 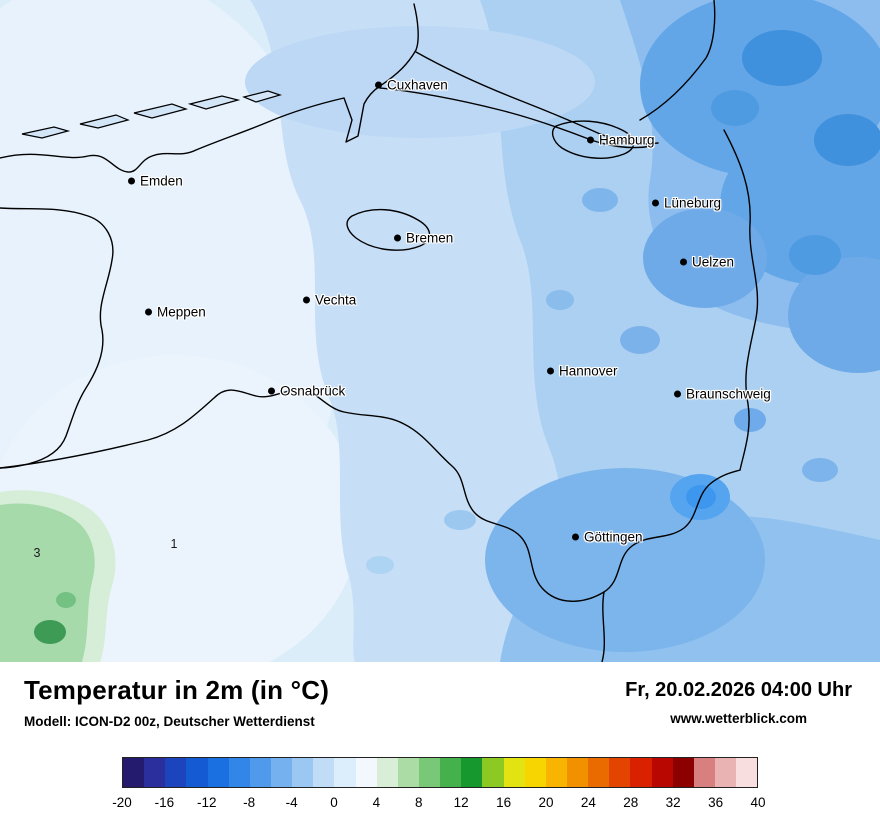 I want to click on legend-tick: -4, so click(x=291, y=802).